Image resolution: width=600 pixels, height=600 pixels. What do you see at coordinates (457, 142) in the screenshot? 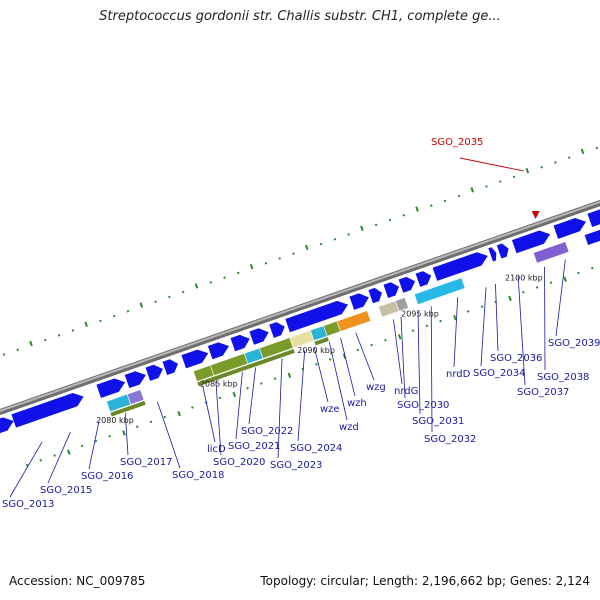
I see `highlight-gene-label: SGO_2035` at bounding box center [457, 142].